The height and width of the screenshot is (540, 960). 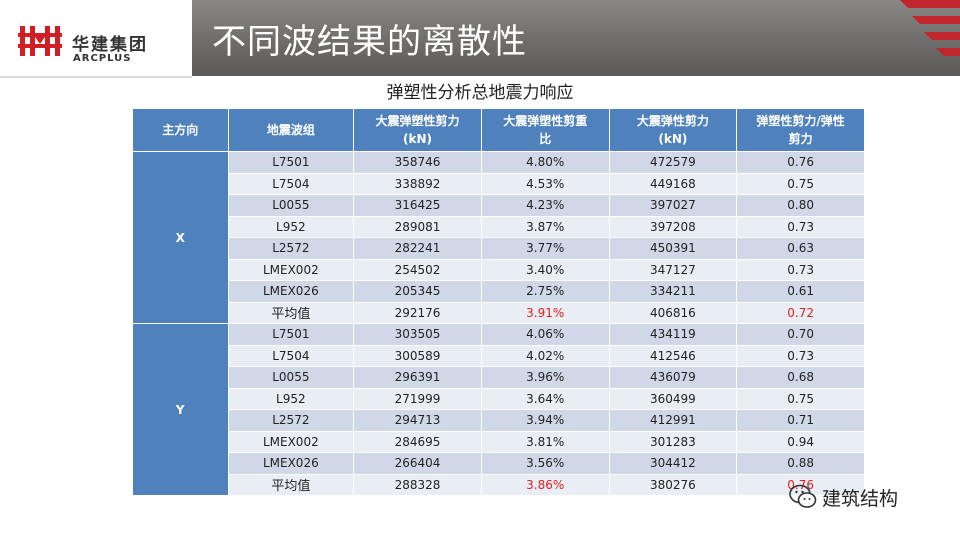 What do you see at coordinates (545, 205) in the screenshot?
I see `shear-weight-ratio-cell: 4.23%` at bounding box center [545, 205].